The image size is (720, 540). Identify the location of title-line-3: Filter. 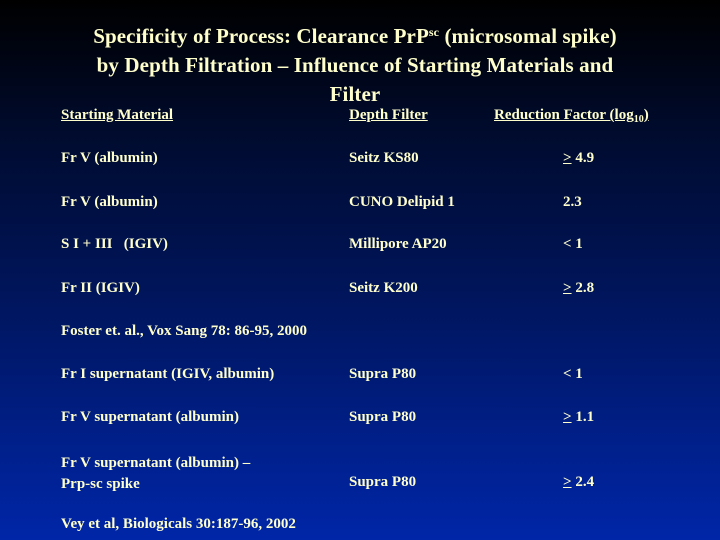
(355, 94).